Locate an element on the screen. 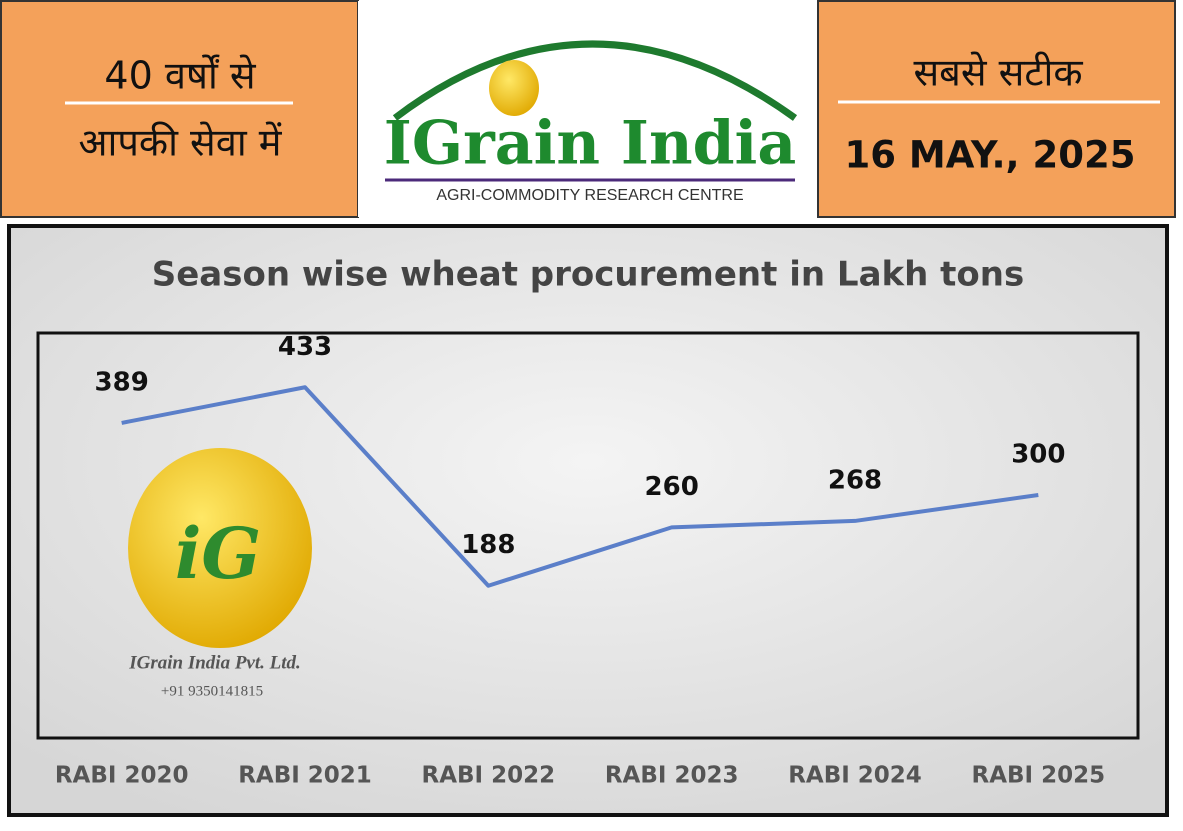 This screenshot has height=831, width=1183. x-tick-label: RABI 2023 is located at coordinates (672, 776).